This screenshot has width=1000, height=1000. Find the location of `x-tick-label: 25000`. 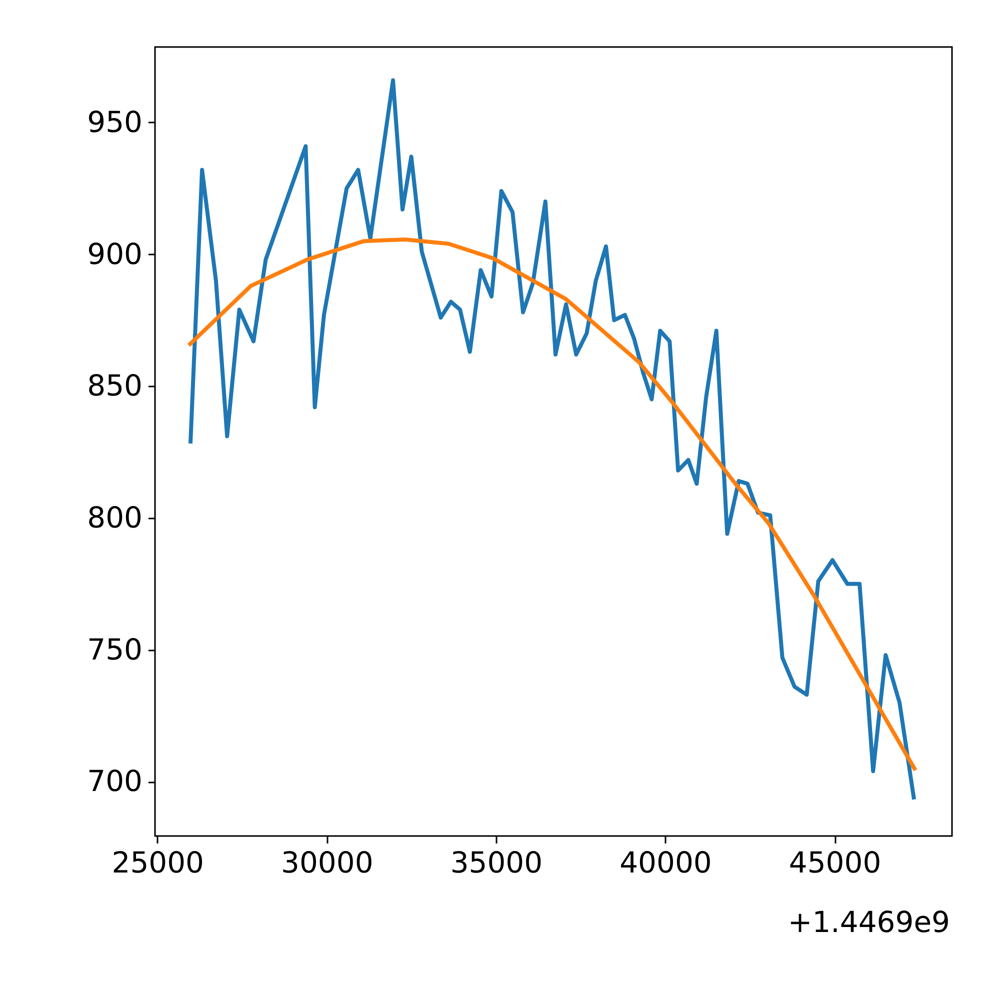

x-tick-label: 25000 is located at coordinates (158, 863).